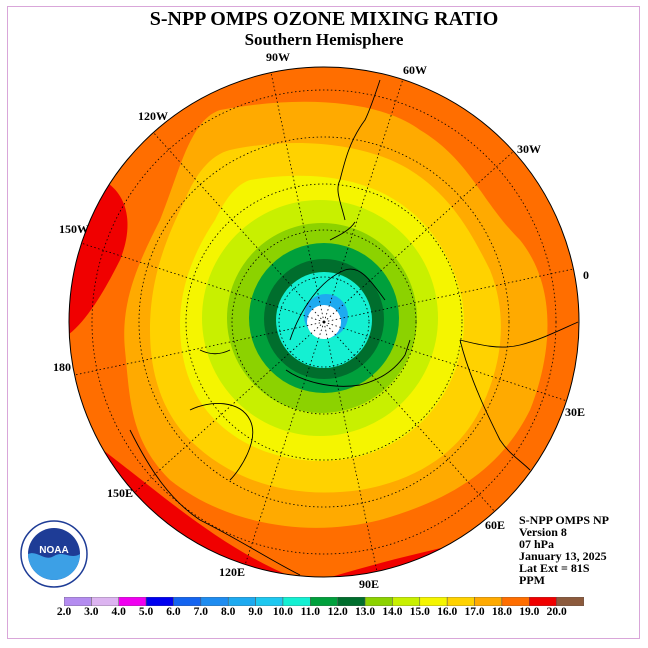 This screenshot has height=648, width=648. What do you see at coordinates (120, 493) in the screenshot?
I see `lon-label-150e: 150E` at bounding box center [120, 493].